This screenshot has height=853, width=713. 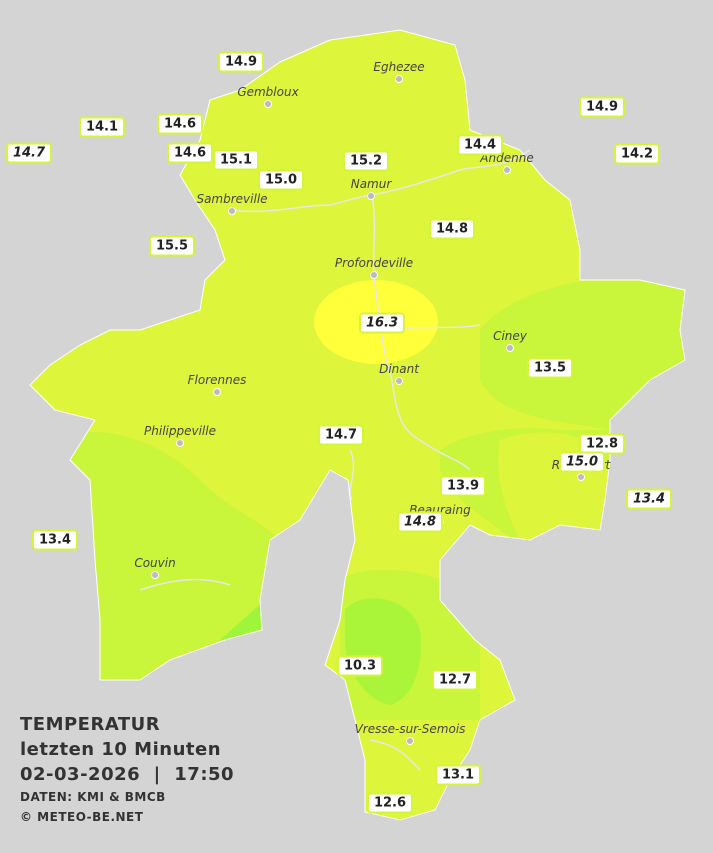 I want to click on legend-source: DATEN: KMI & BMCB, so click(x=93, y=797).